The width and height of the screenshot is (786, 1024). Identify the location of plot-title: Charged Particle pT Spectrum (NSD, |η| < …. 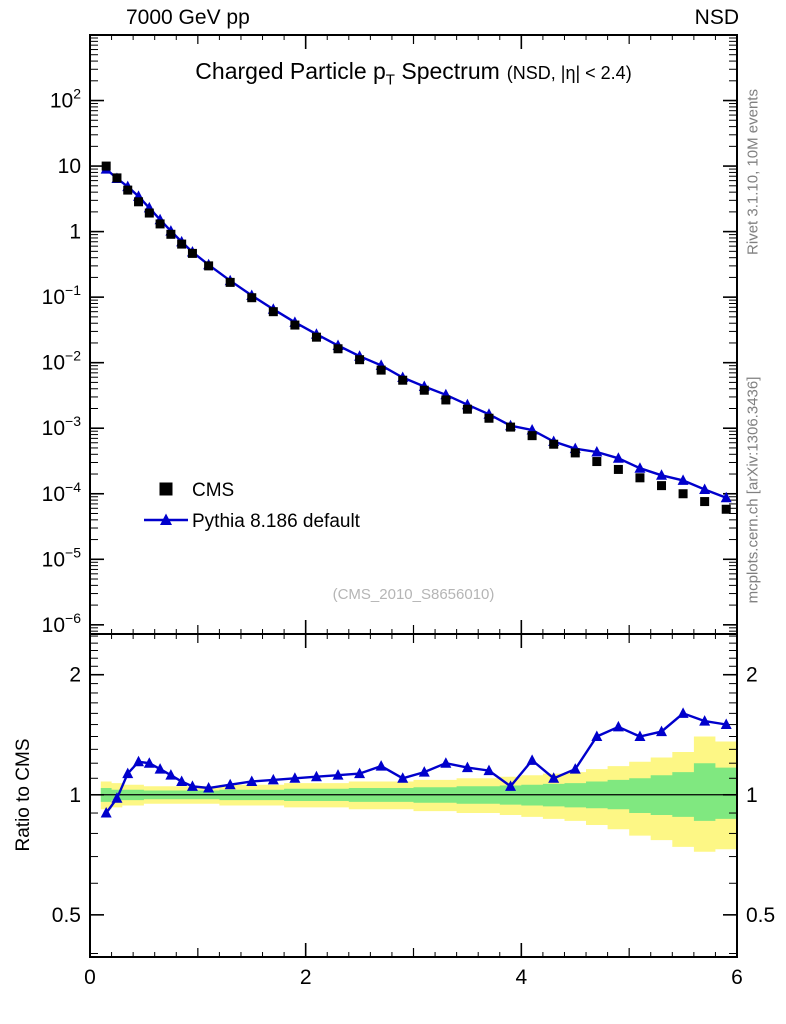
(413, 73).